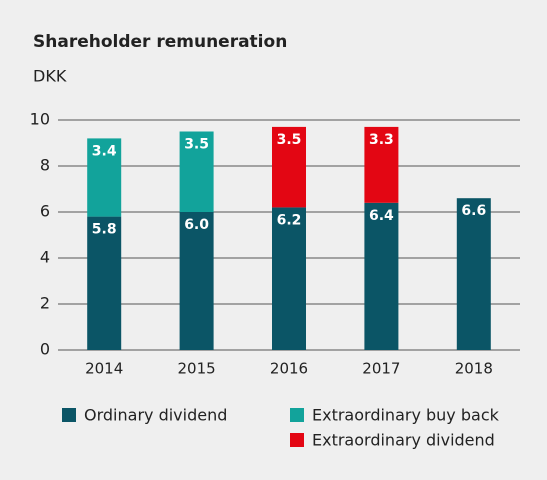  I want to click on legend-label: Extraordinary buy back, so click(406, 415).